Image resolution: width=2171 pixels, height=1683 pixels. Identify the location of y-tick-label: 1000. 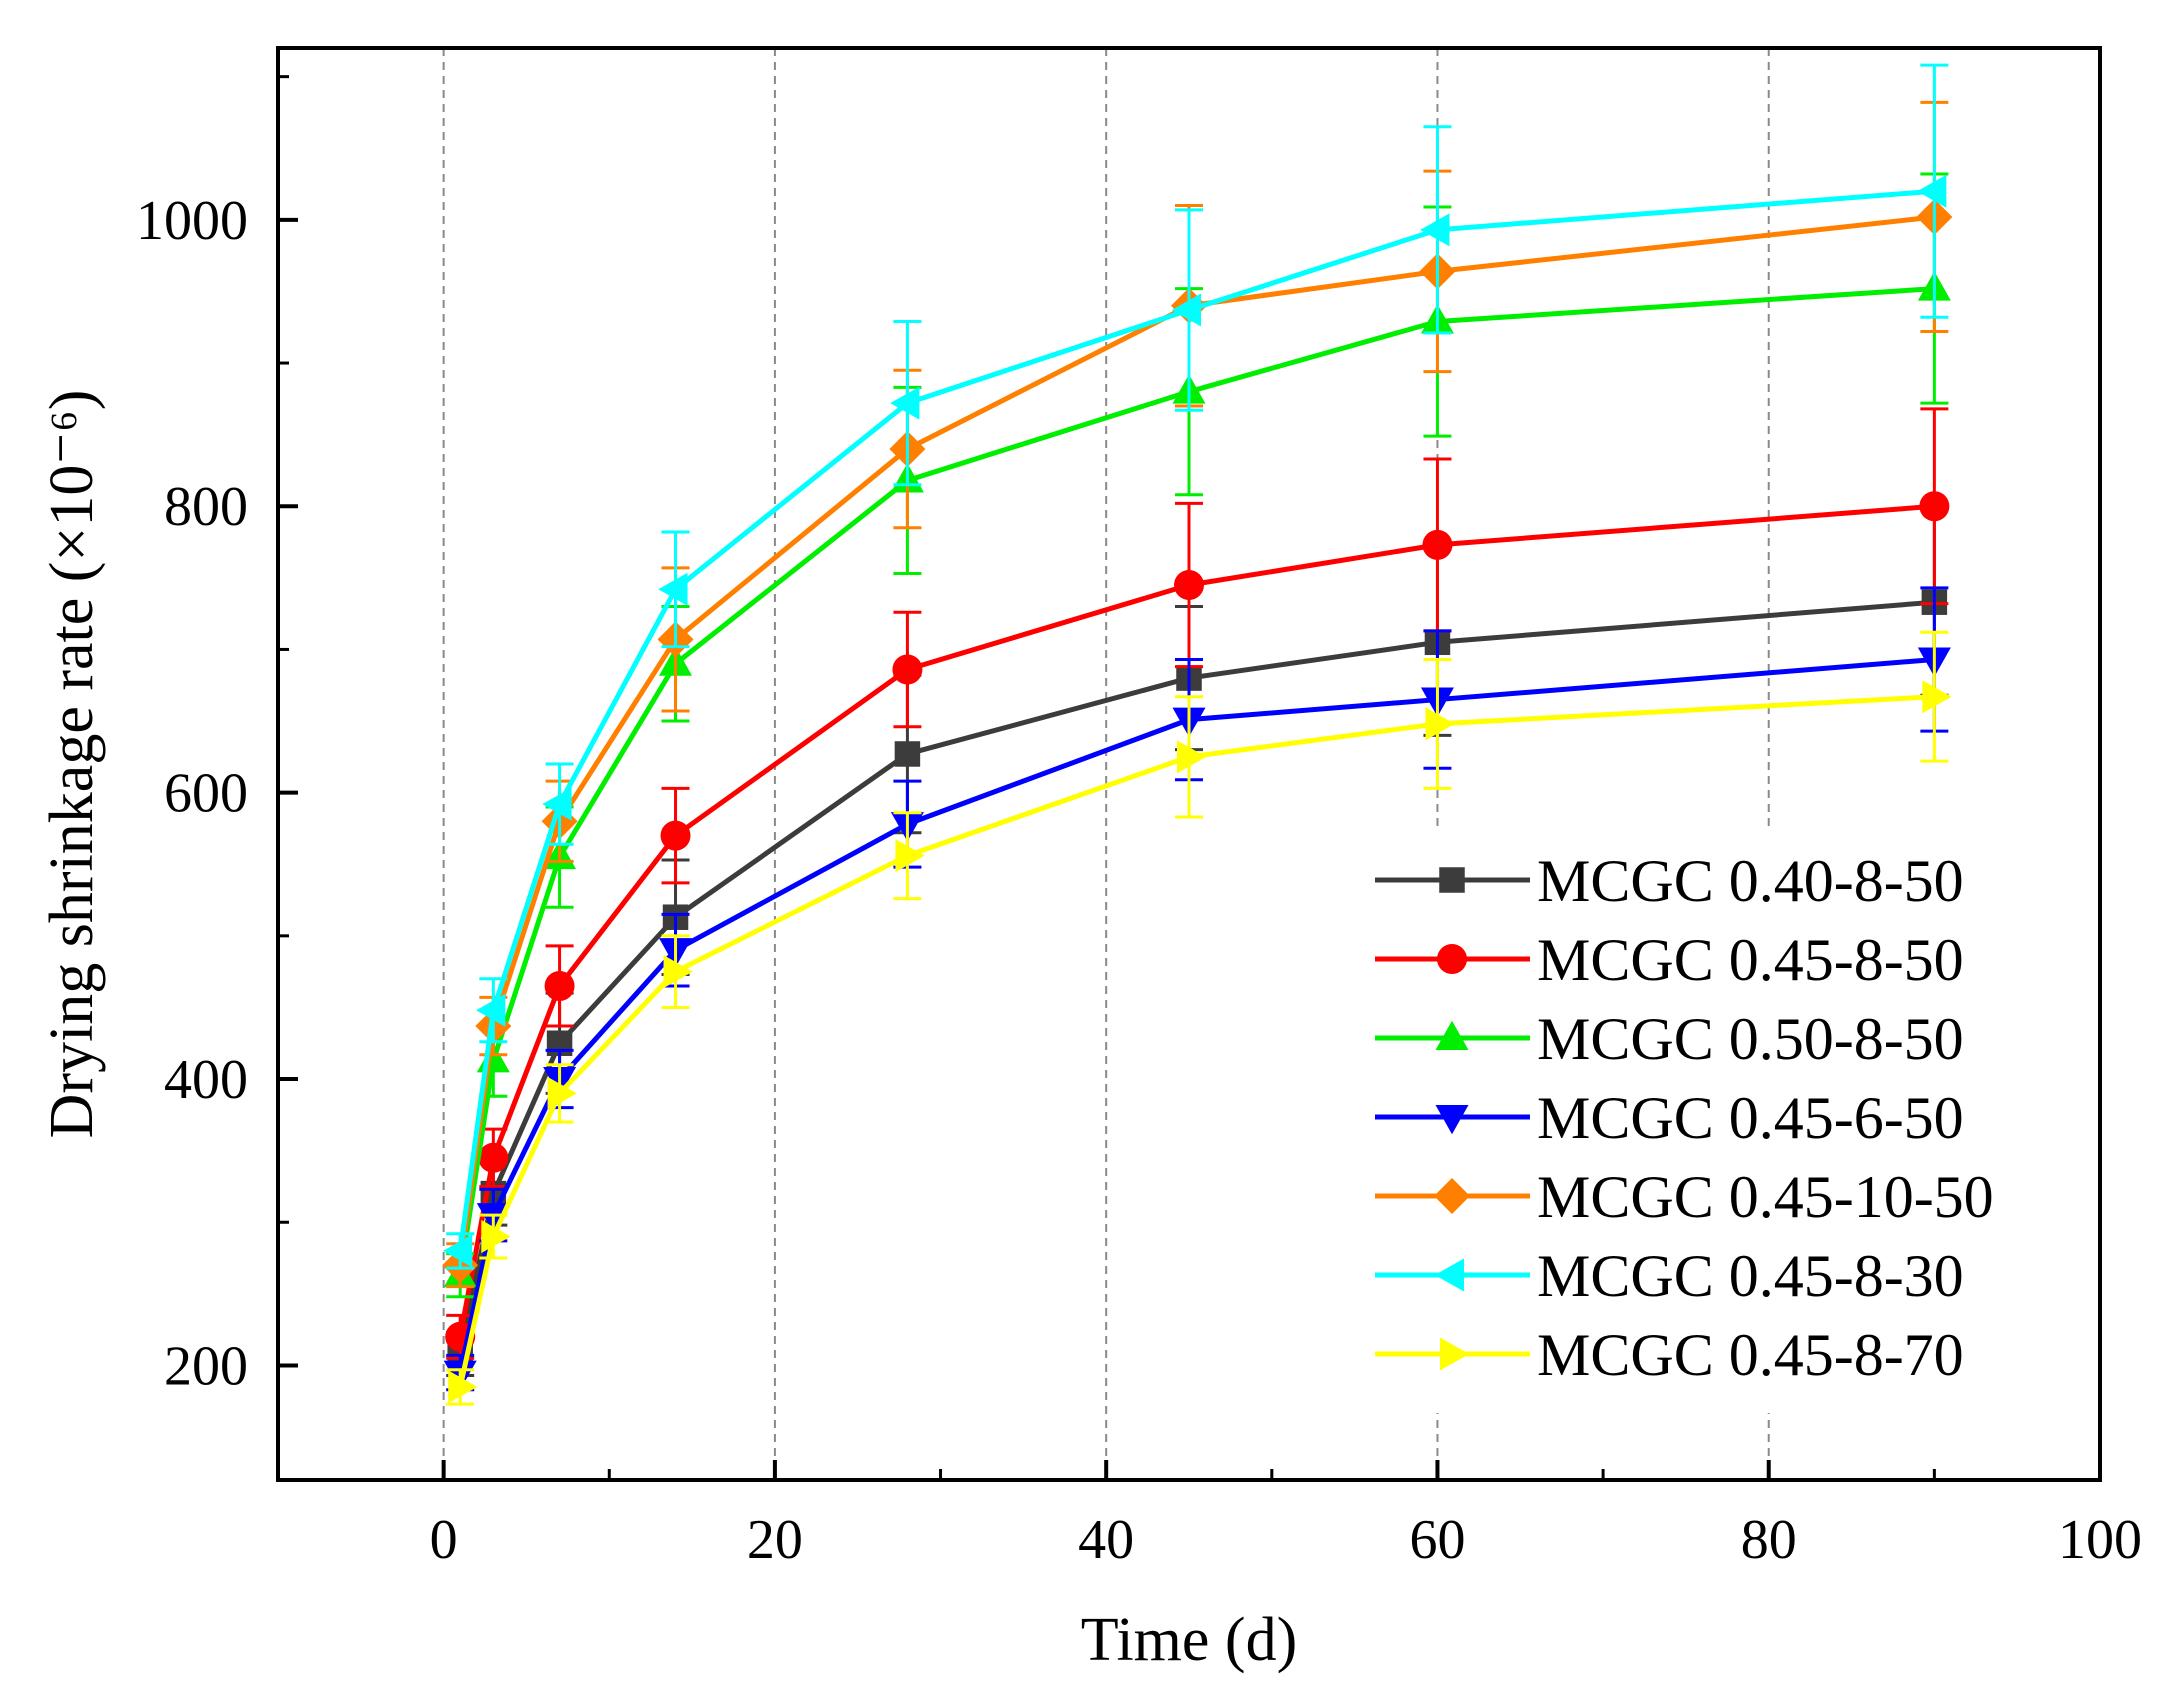
(192, 221).